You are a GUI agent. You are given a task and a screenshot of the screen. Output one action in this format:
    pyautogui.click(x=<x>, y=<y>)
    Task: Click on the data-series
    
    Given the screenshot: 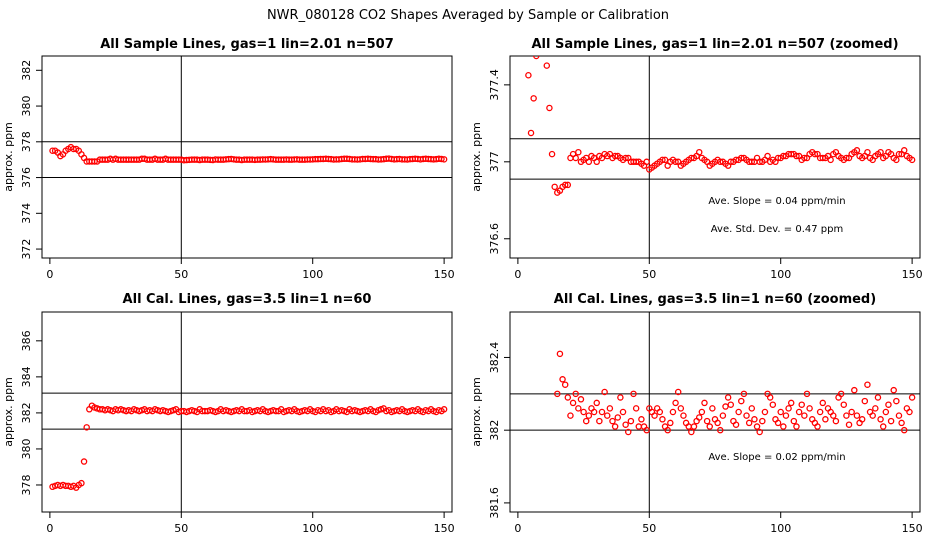 What is the action you would take?
    pyautogui.click(x=248, y=446)
    